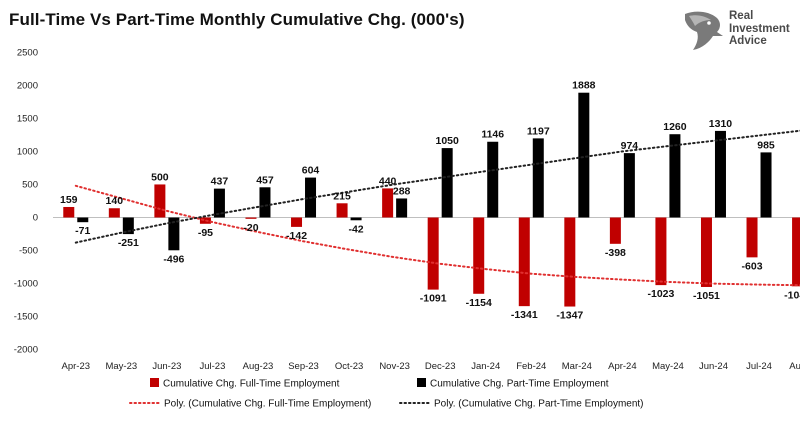 This screenshot has height=433, width=800. I want to click on legend-label-full-time: Cumulative Chg. Full-Time Employment, so click(251, 384).